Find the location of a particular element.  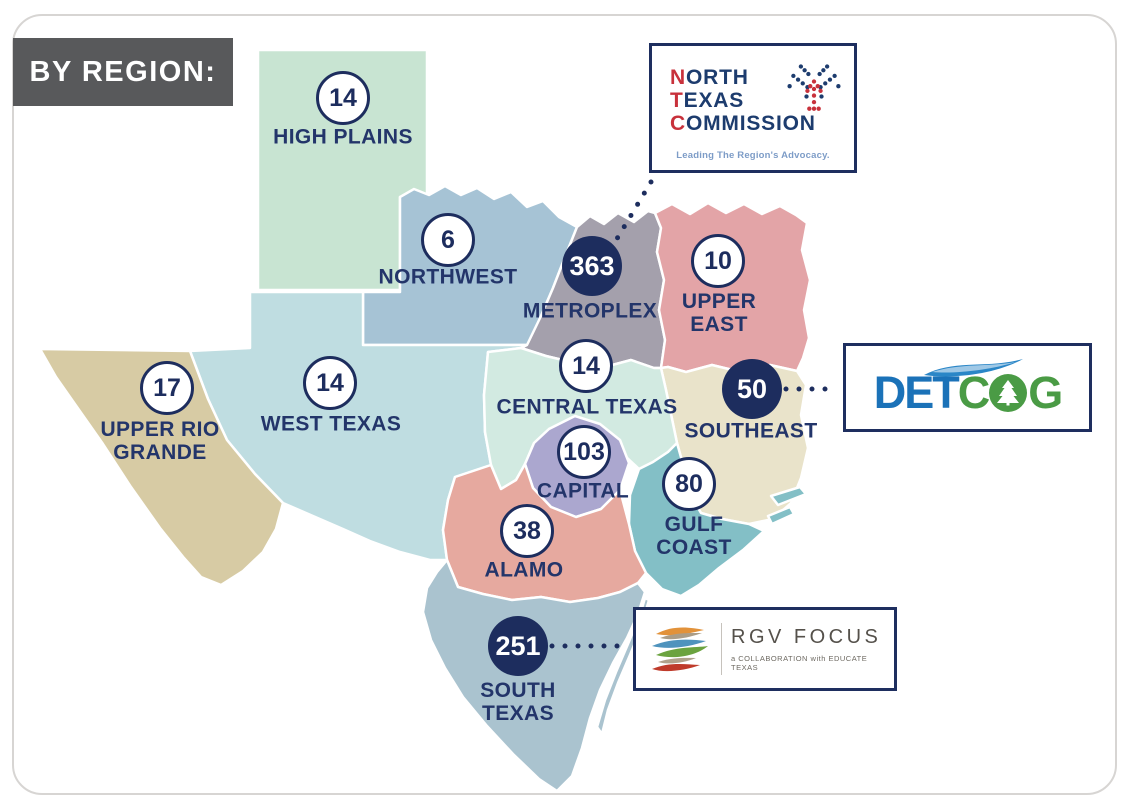

ntc-initial-n: N is located at coordinates (678, 77).